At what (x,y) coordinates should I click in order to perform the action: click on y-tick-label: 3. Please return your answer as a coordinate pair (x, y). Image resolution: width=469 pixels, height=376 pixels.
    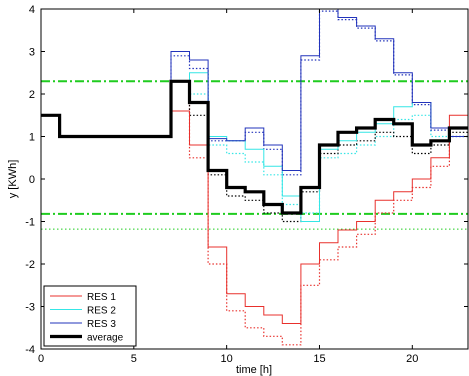
    Looking at the image, I should click on (32, 53).